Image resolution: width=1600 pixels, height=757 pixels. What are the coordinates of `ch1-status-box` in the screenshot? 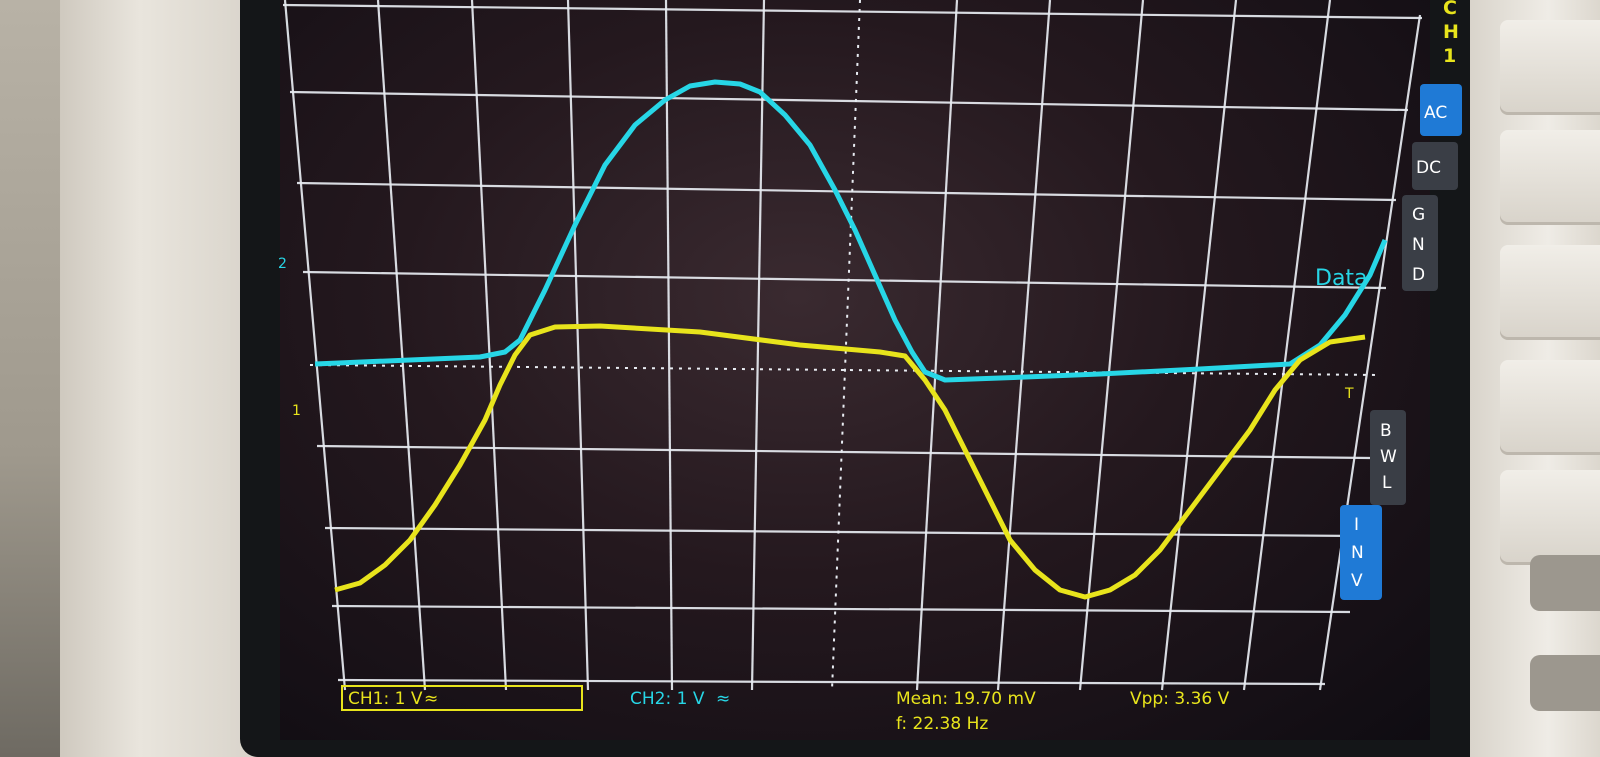 It's located at (462, 698).